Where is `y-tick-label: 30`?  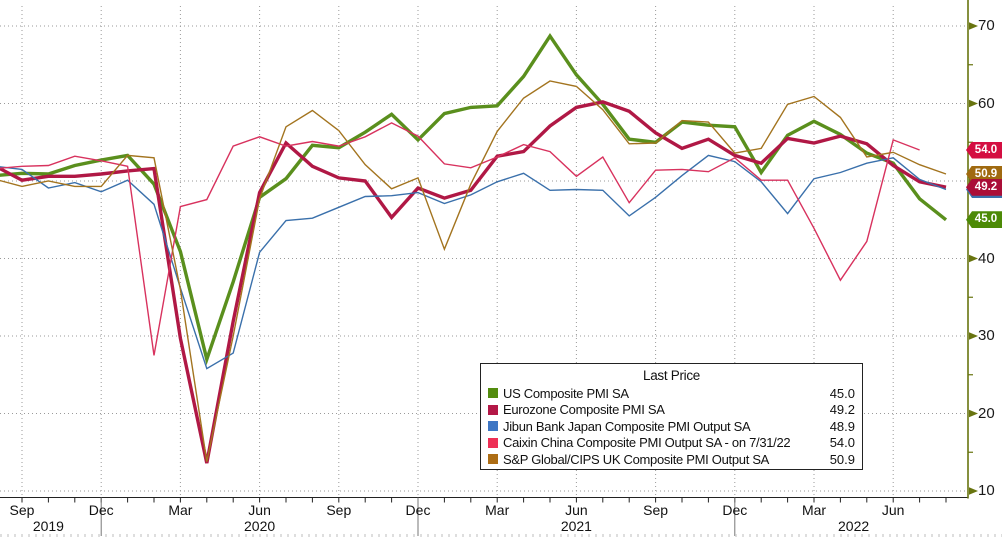
y-tick-label: 30 is located at coordinates (986, 335).